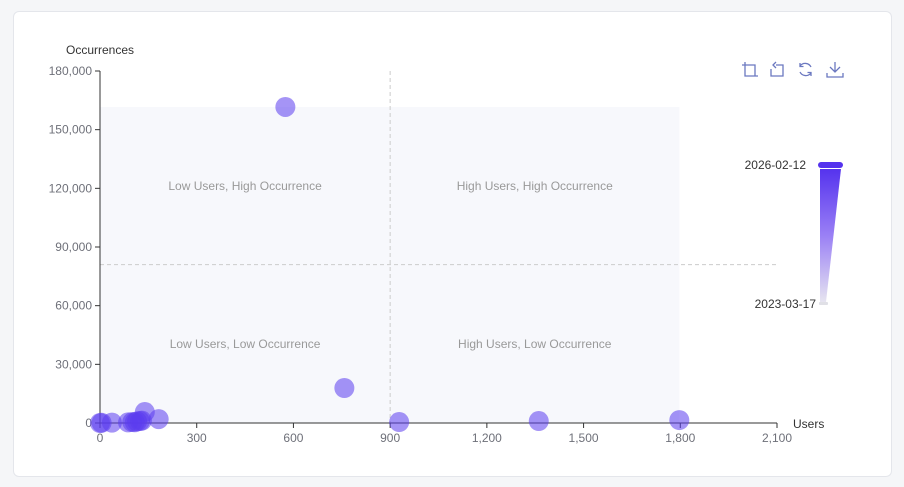  Describe the element at coordinates (245, 186) in the screenshot. I see `quadrant-label: Low Users, High Occurrence` at that location.